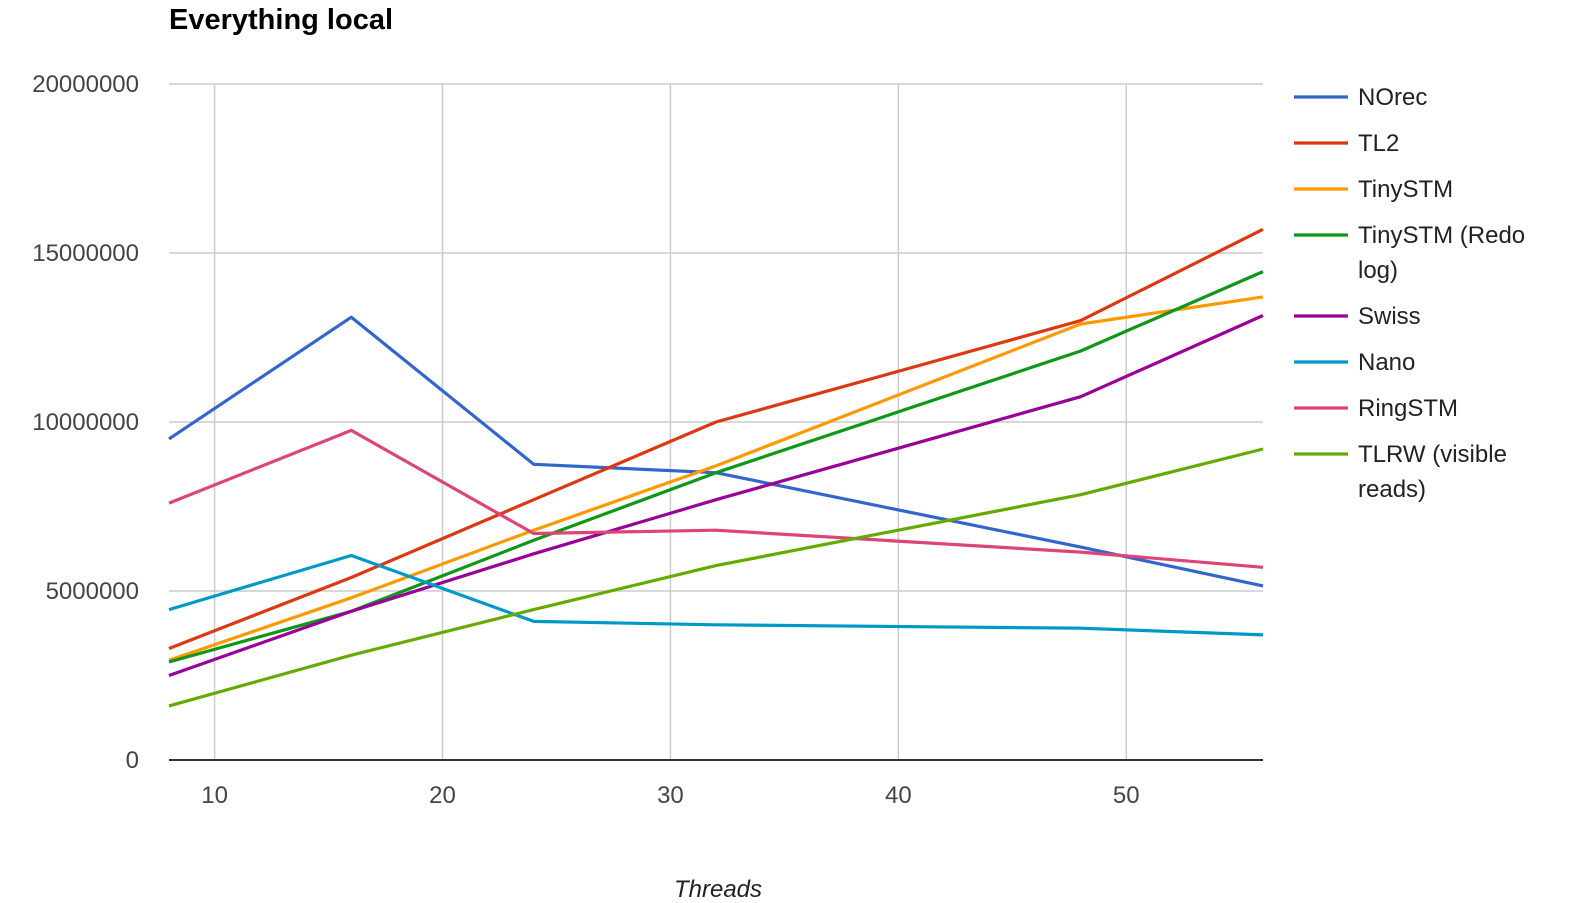 This screenshot has height=903, width=1569. I want to click on y-tick-label: 5000000, so click(92, 591).